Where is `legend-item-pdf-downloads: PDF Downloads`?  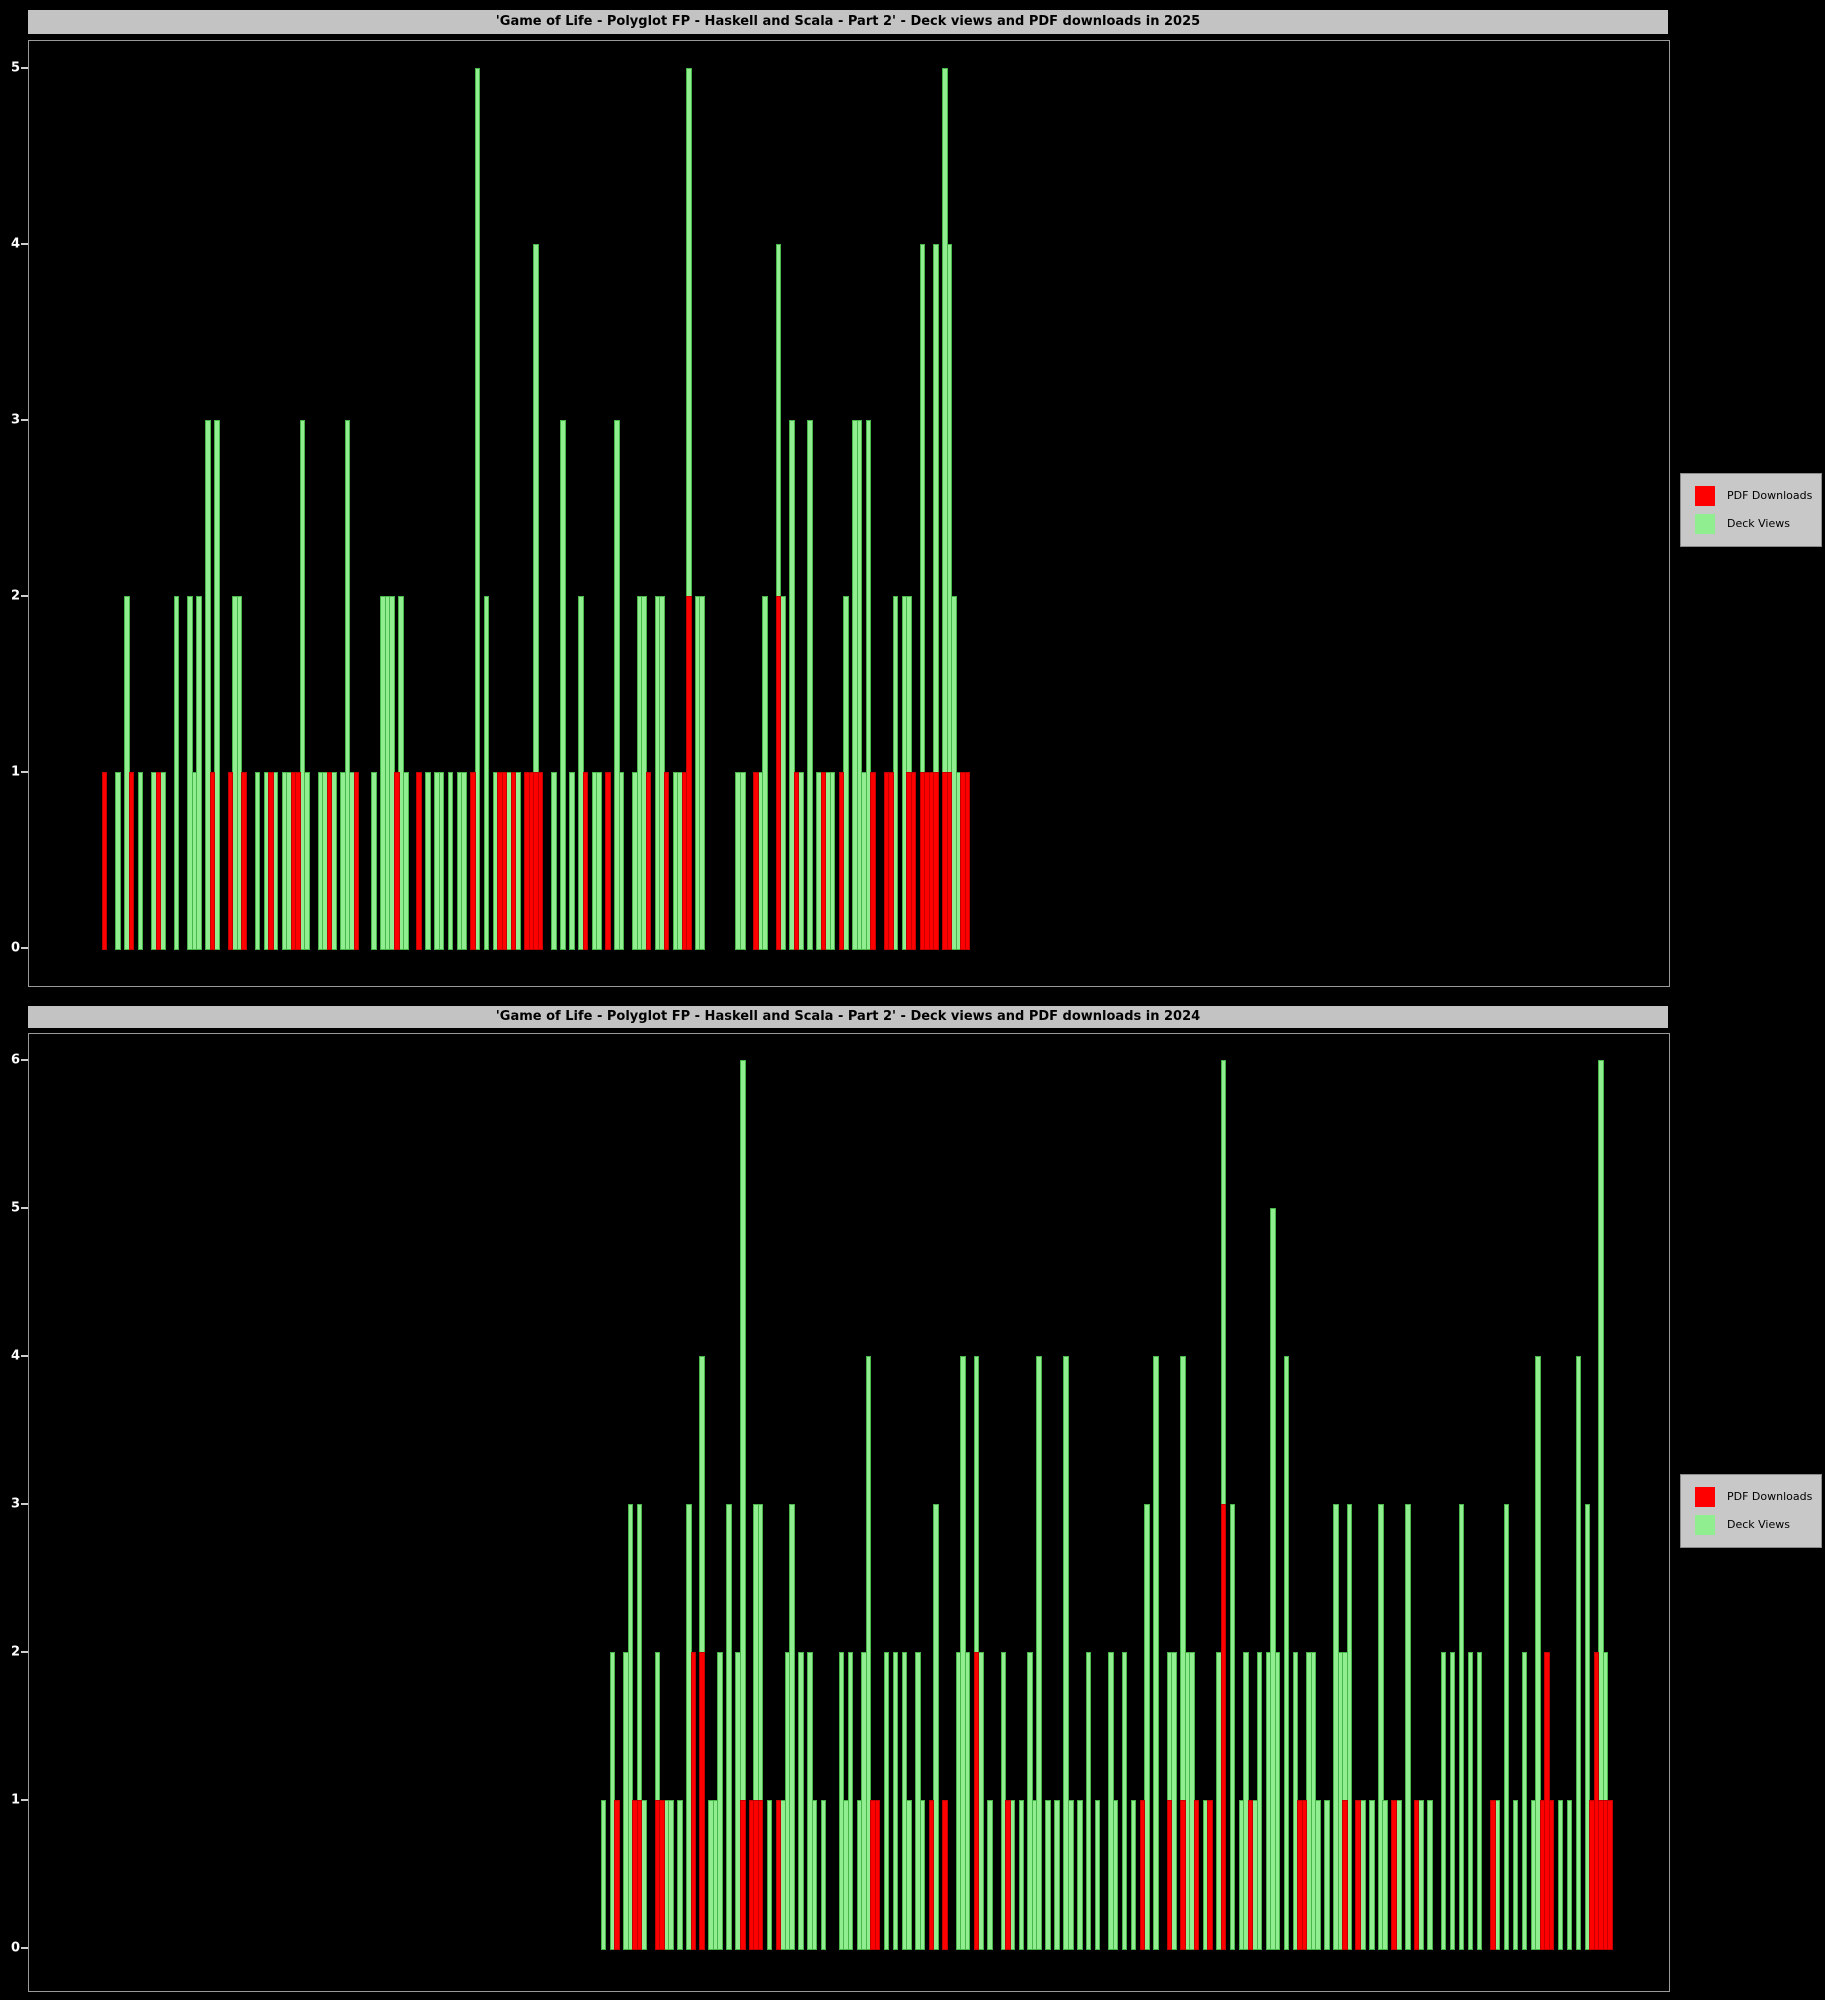 legend-item-pdf-downloads: PDF Downloads is located at coordinates (1751, 496).